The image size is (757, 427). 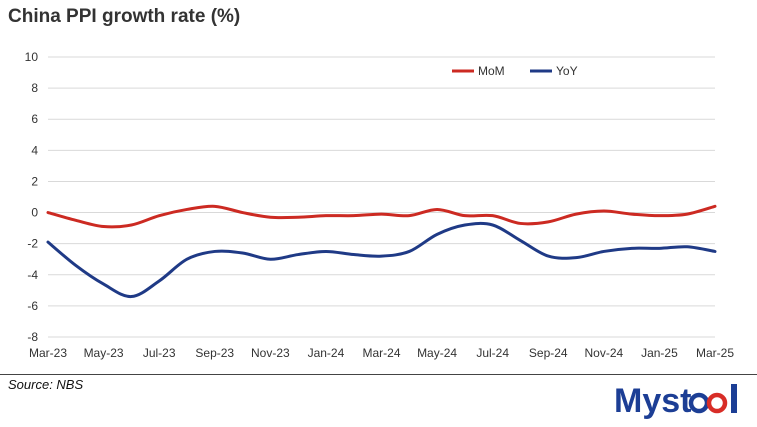 I want to click on x-tick-label: May-23, so click(x=104, y=353).